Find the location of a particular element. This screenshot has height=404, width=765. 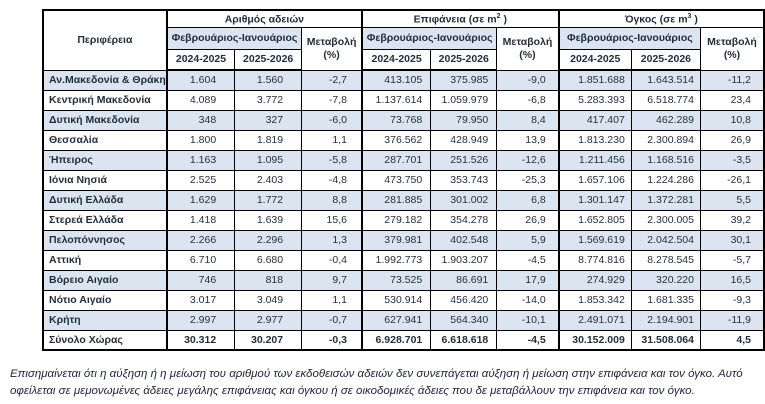

value-cell: 818 is located at coordinates (268, 280).